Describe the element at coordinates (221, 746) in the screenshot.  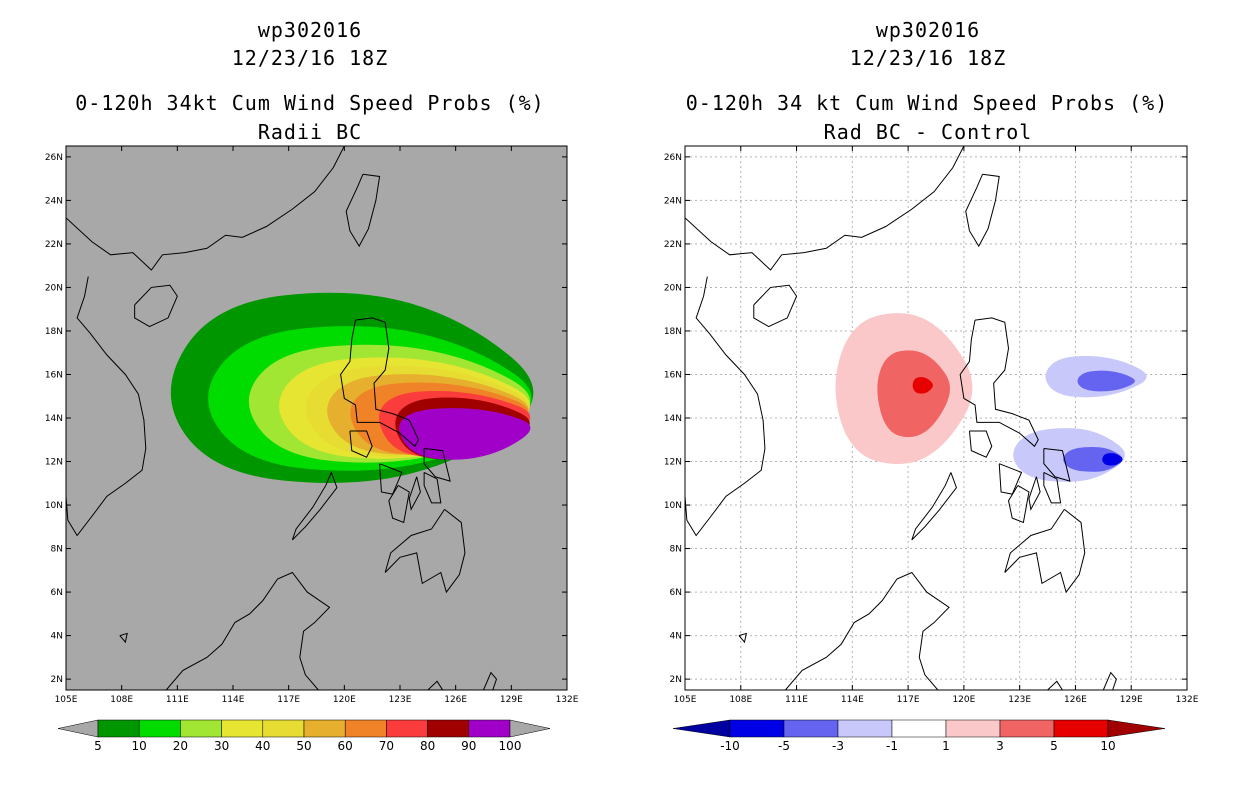
I see `legend-label: 30` at that location.